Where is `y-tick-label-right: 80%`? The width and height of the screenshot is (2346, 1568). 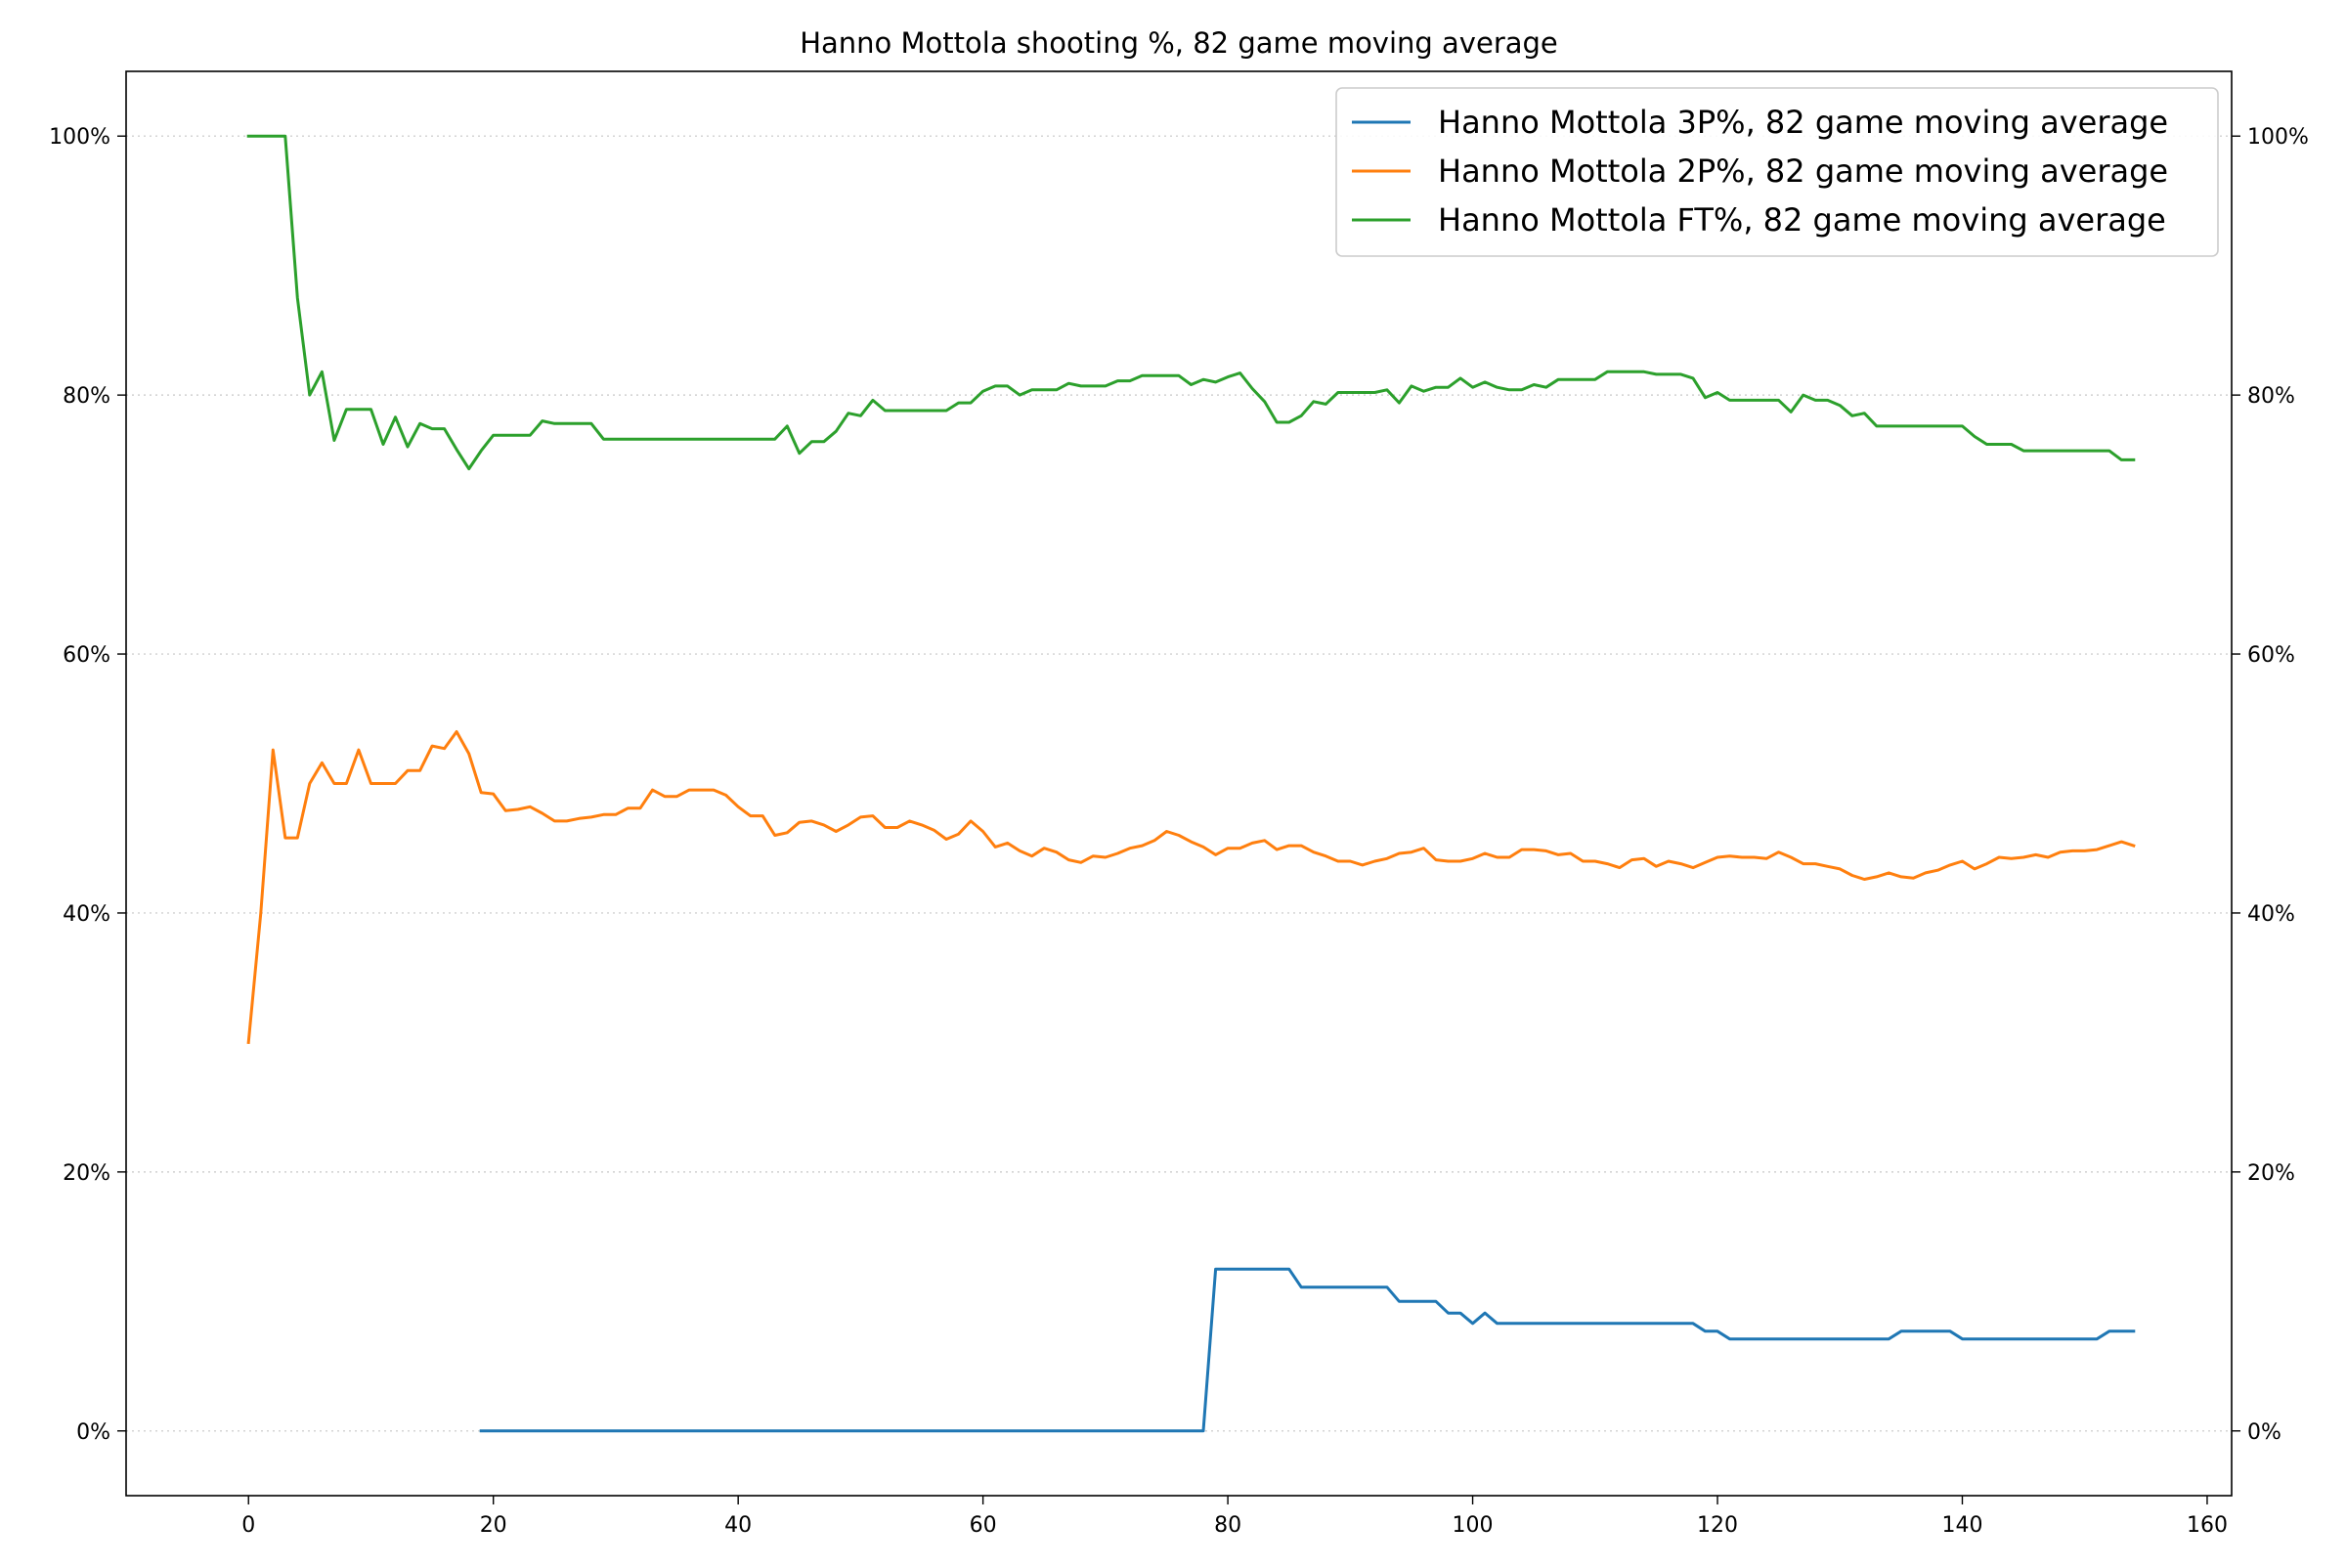 y-tick-label-right: 80% is located at coordinates (2271, 396).